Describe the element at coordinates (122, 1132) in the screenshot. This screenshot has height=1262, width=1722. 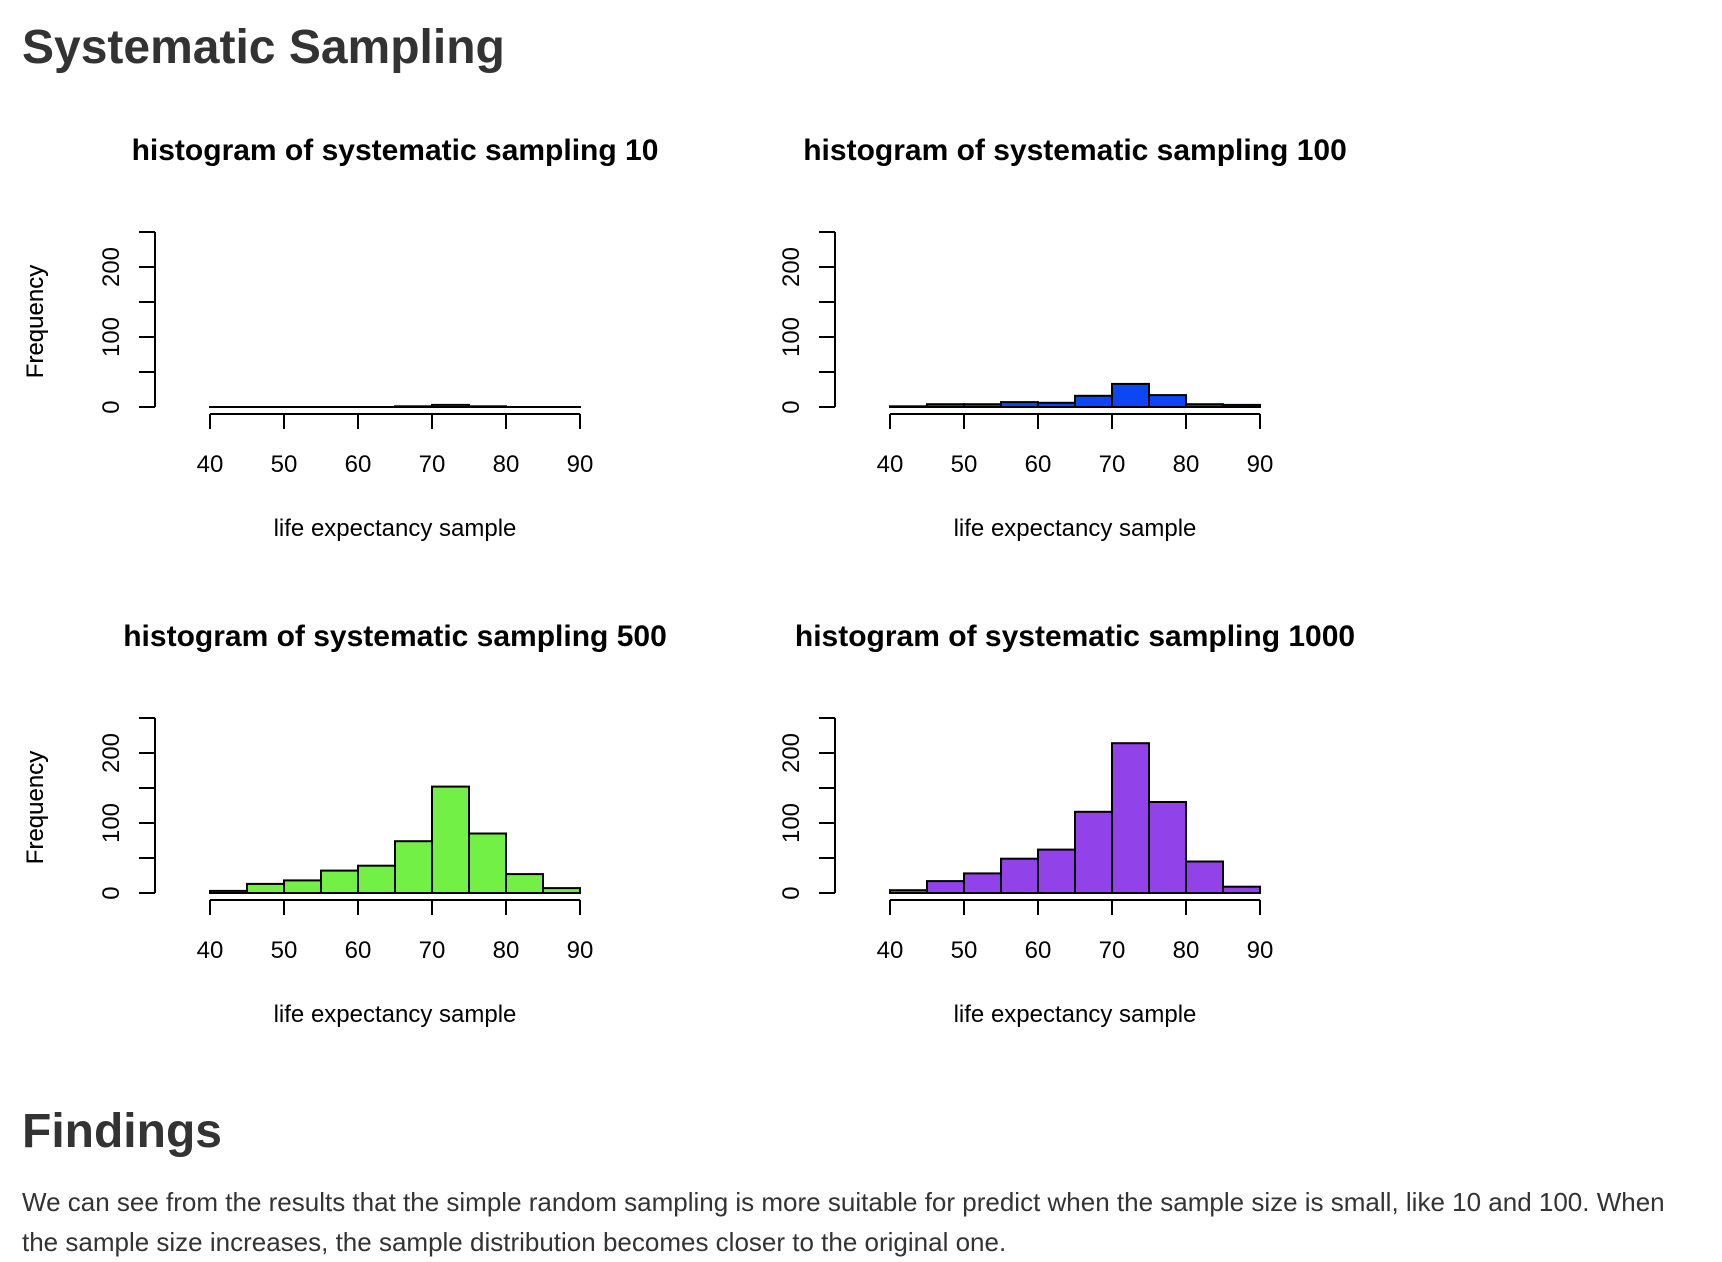
I see `findings-heading: Findings` at that location.